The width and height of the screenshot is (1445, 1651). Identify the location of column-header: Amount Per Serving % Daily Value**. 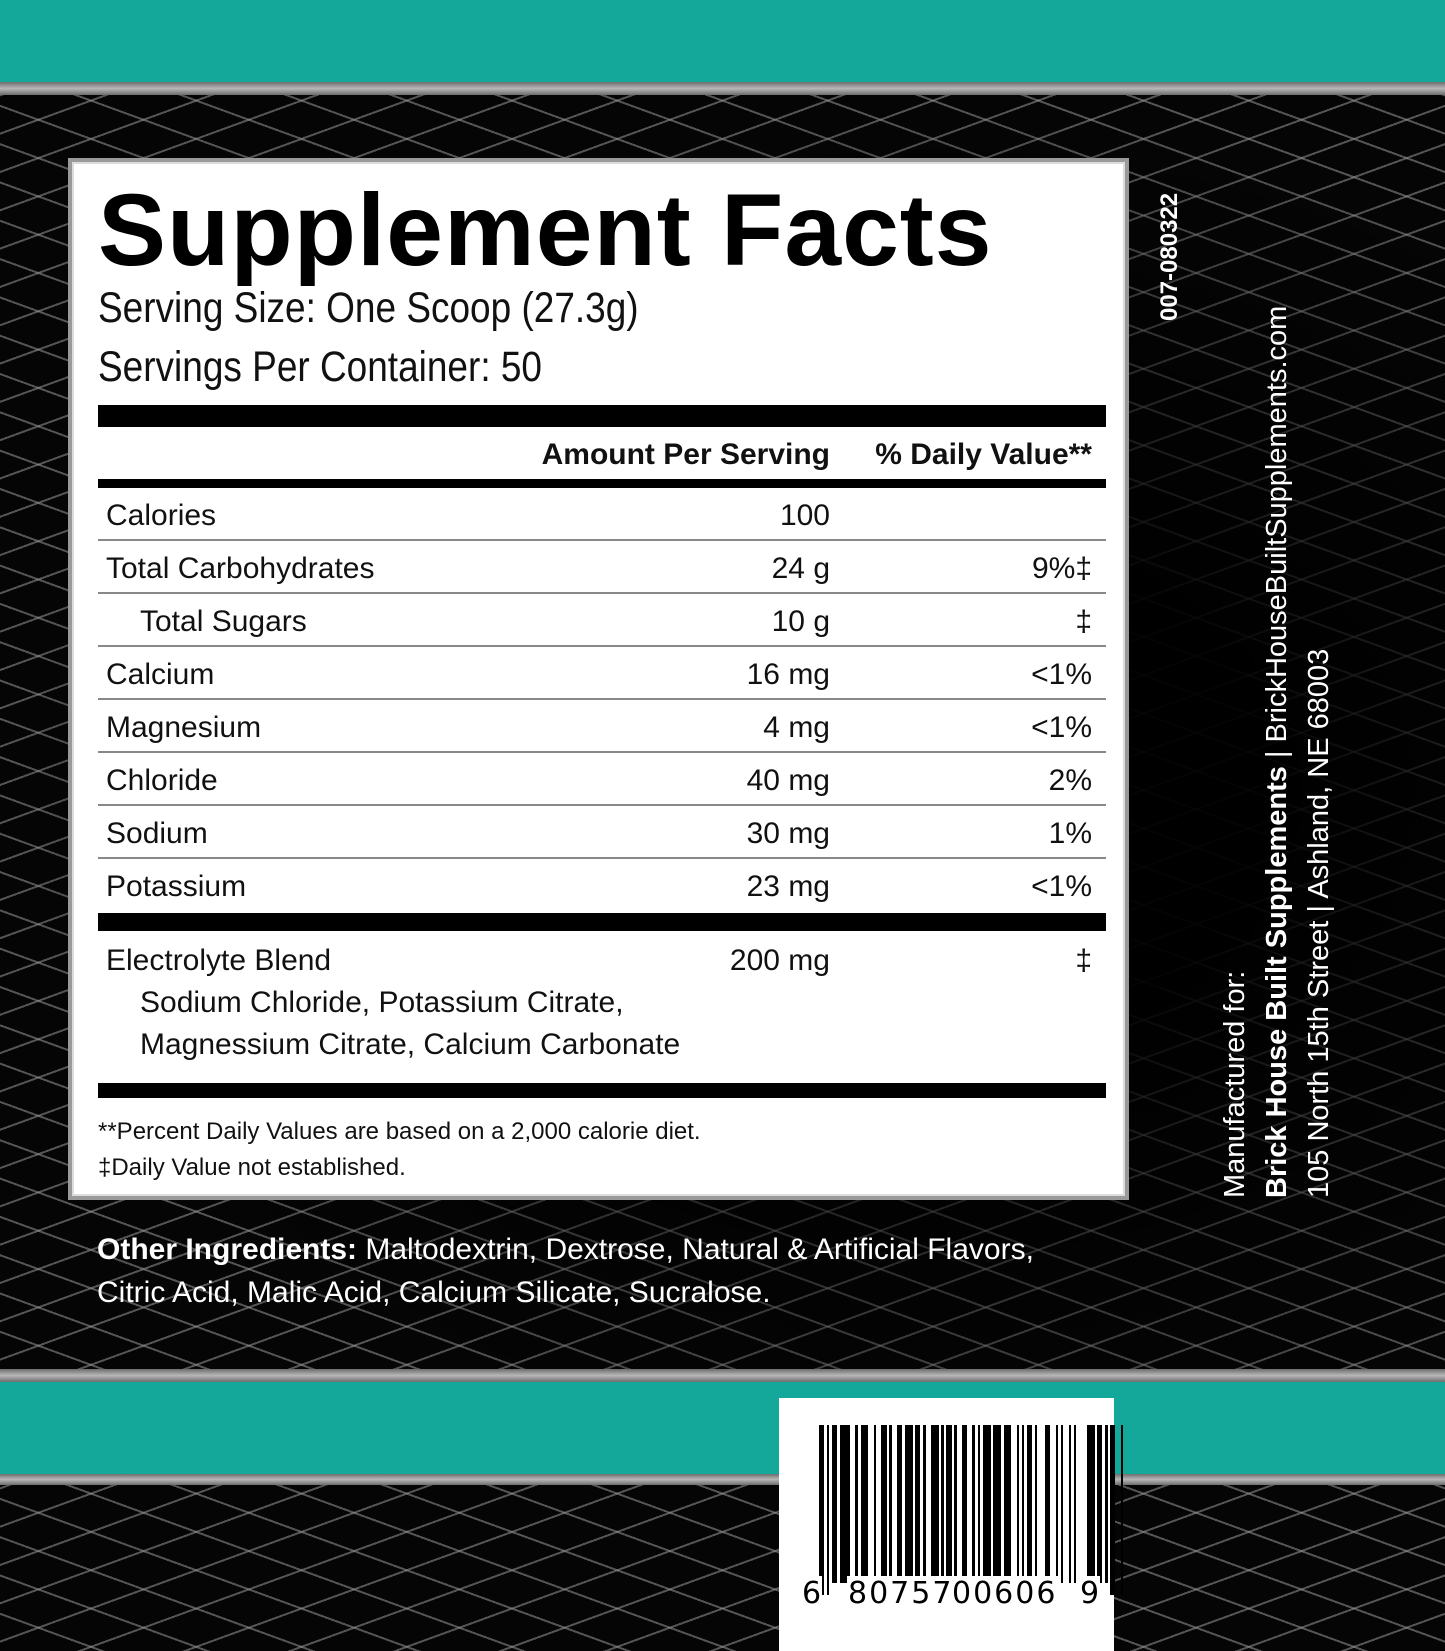
(602, 453).